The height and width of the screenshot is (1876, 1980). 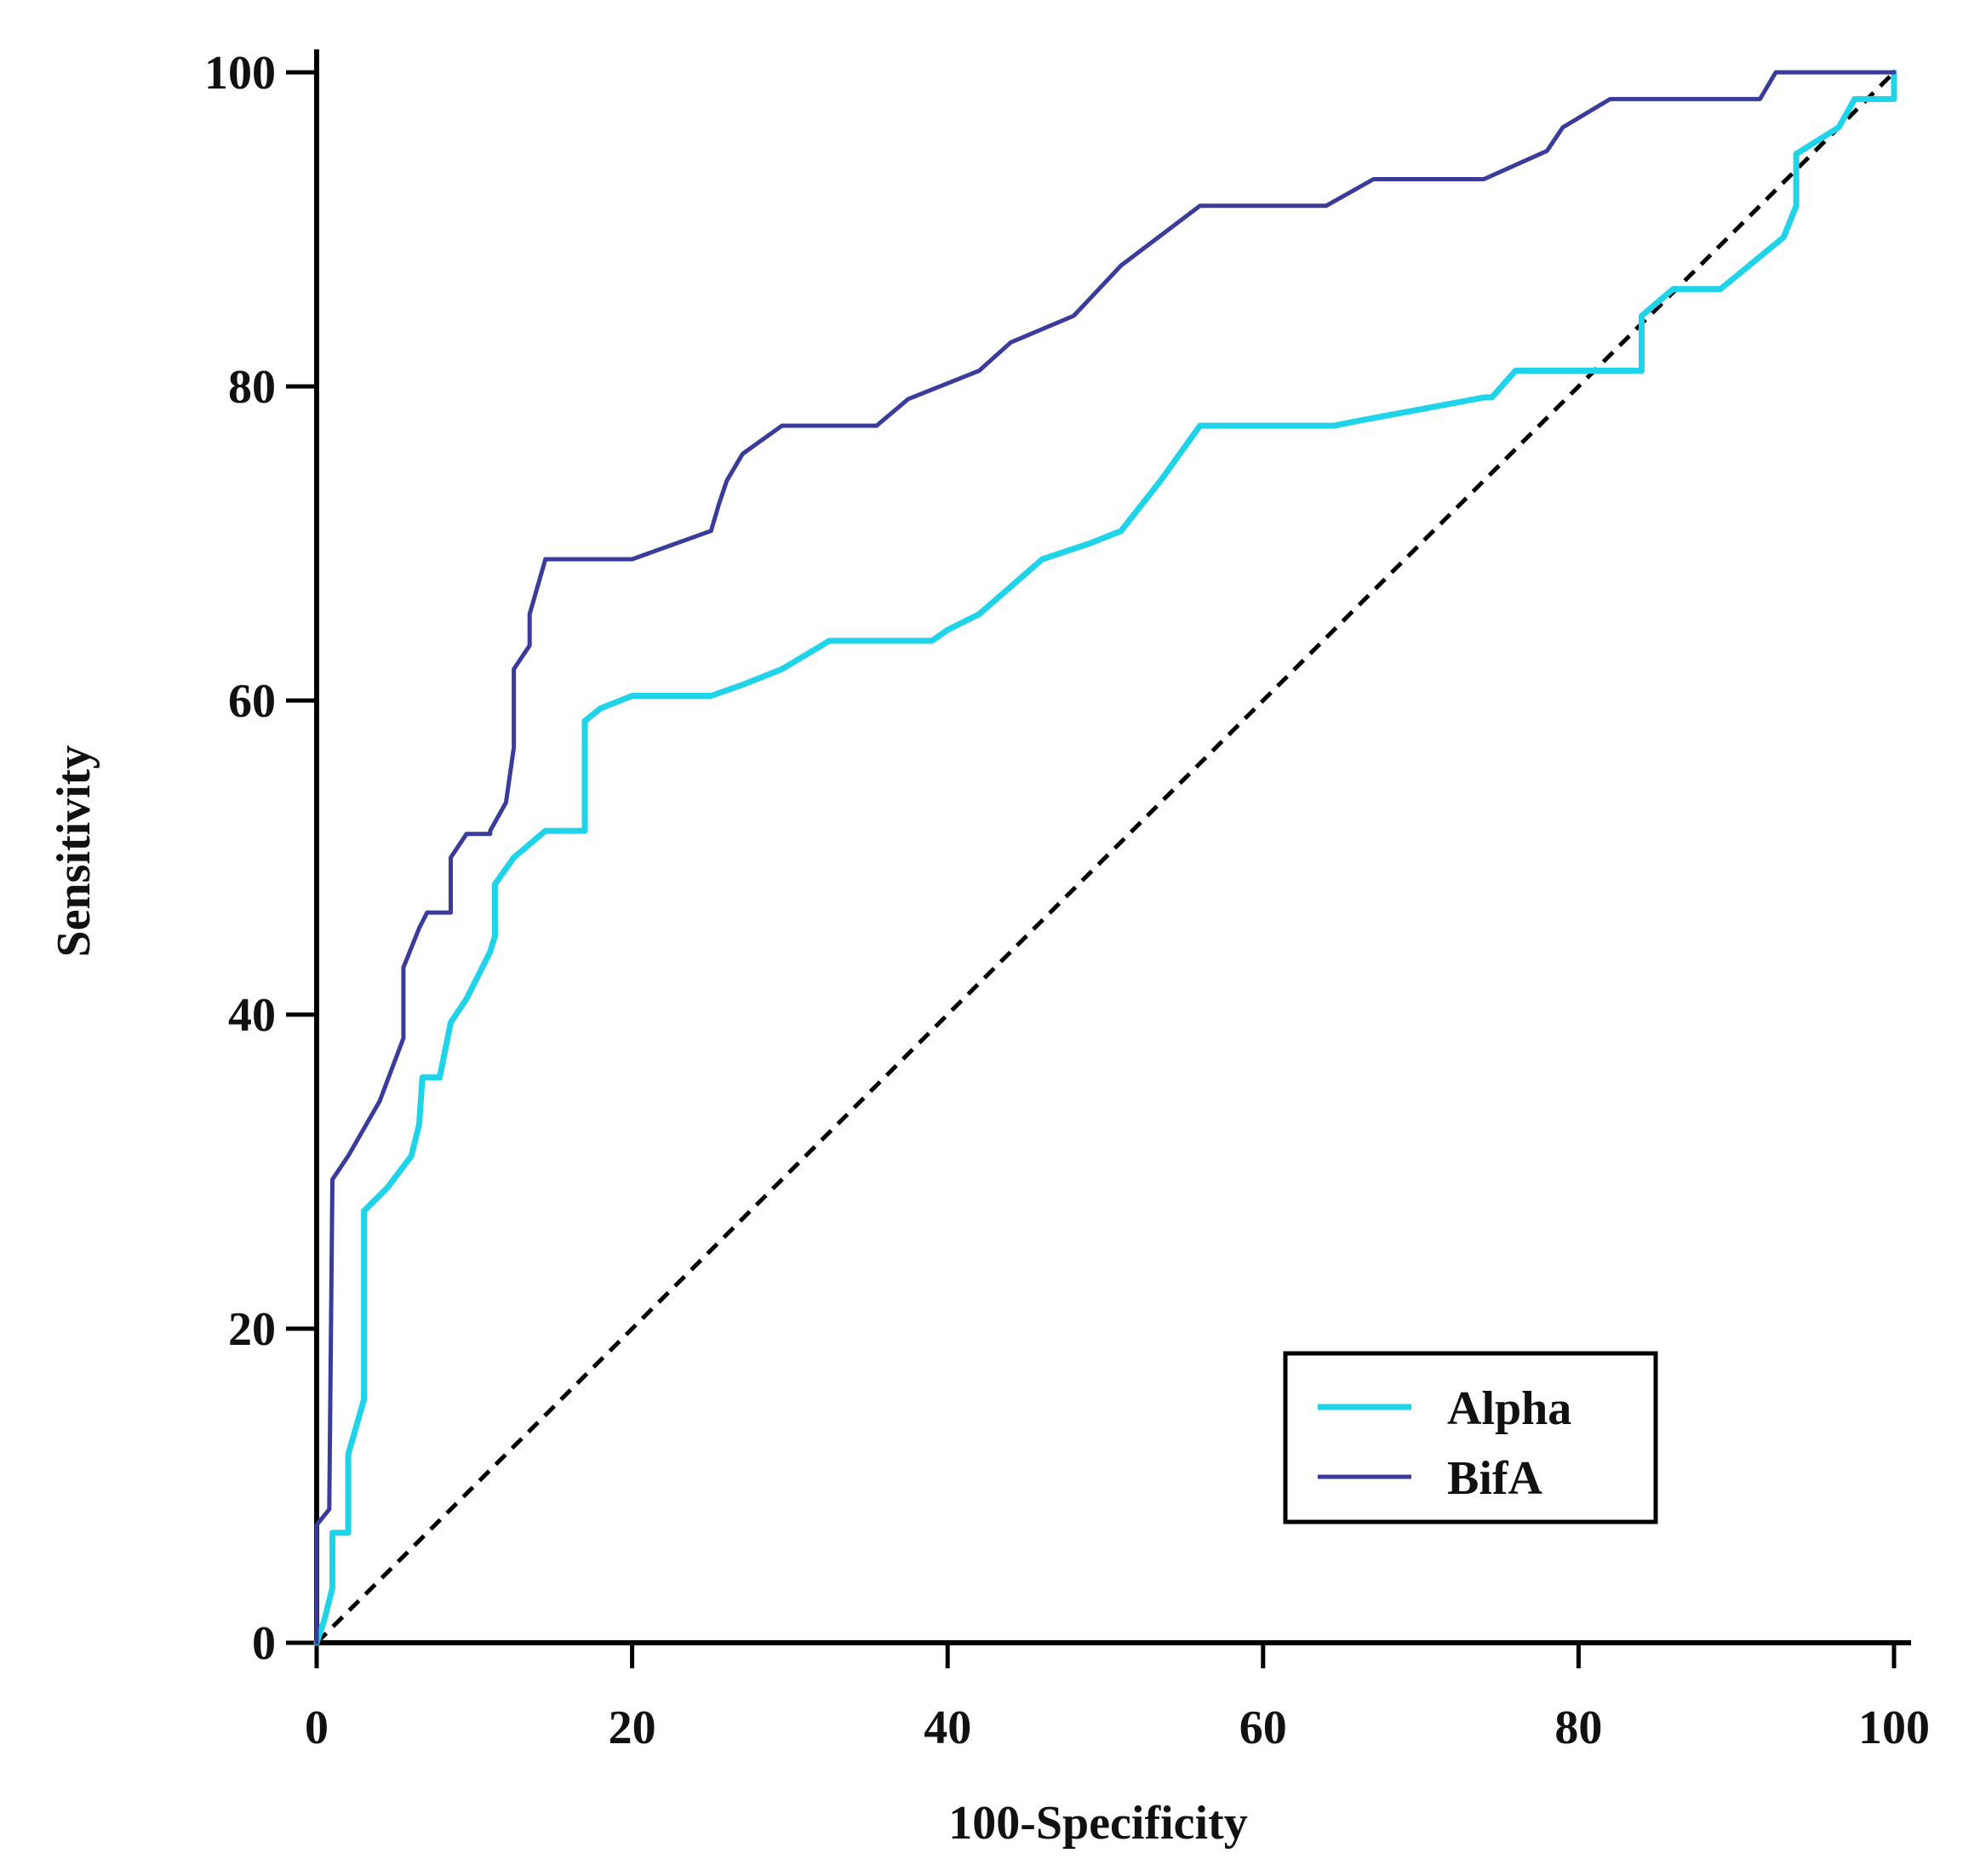 I want to click on y-tick-label: 20, so click(x=252, y=1329).